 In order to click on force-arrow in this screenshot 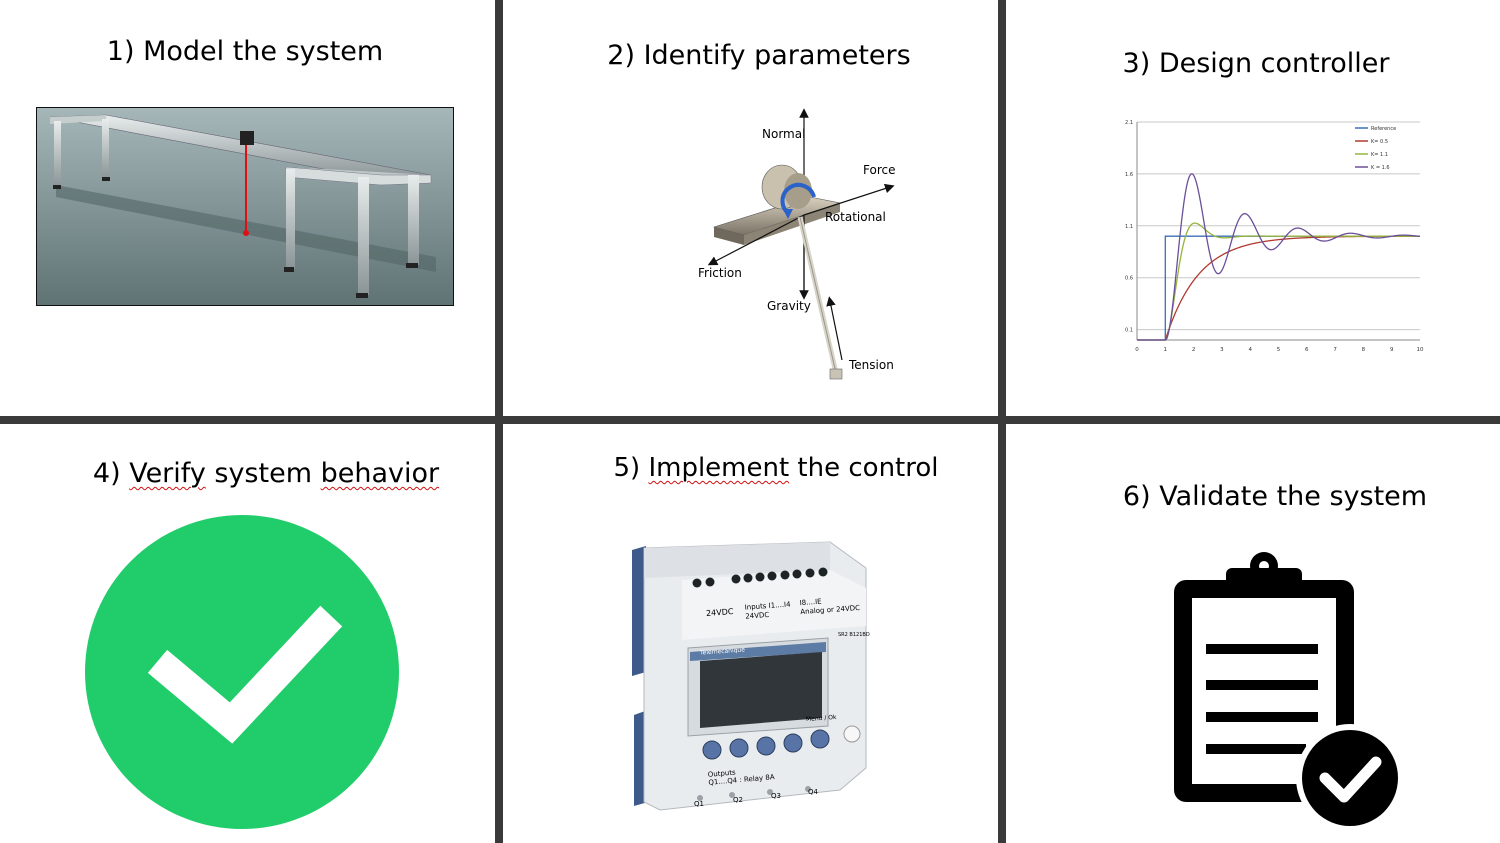, I will do `click(849, 199)`.